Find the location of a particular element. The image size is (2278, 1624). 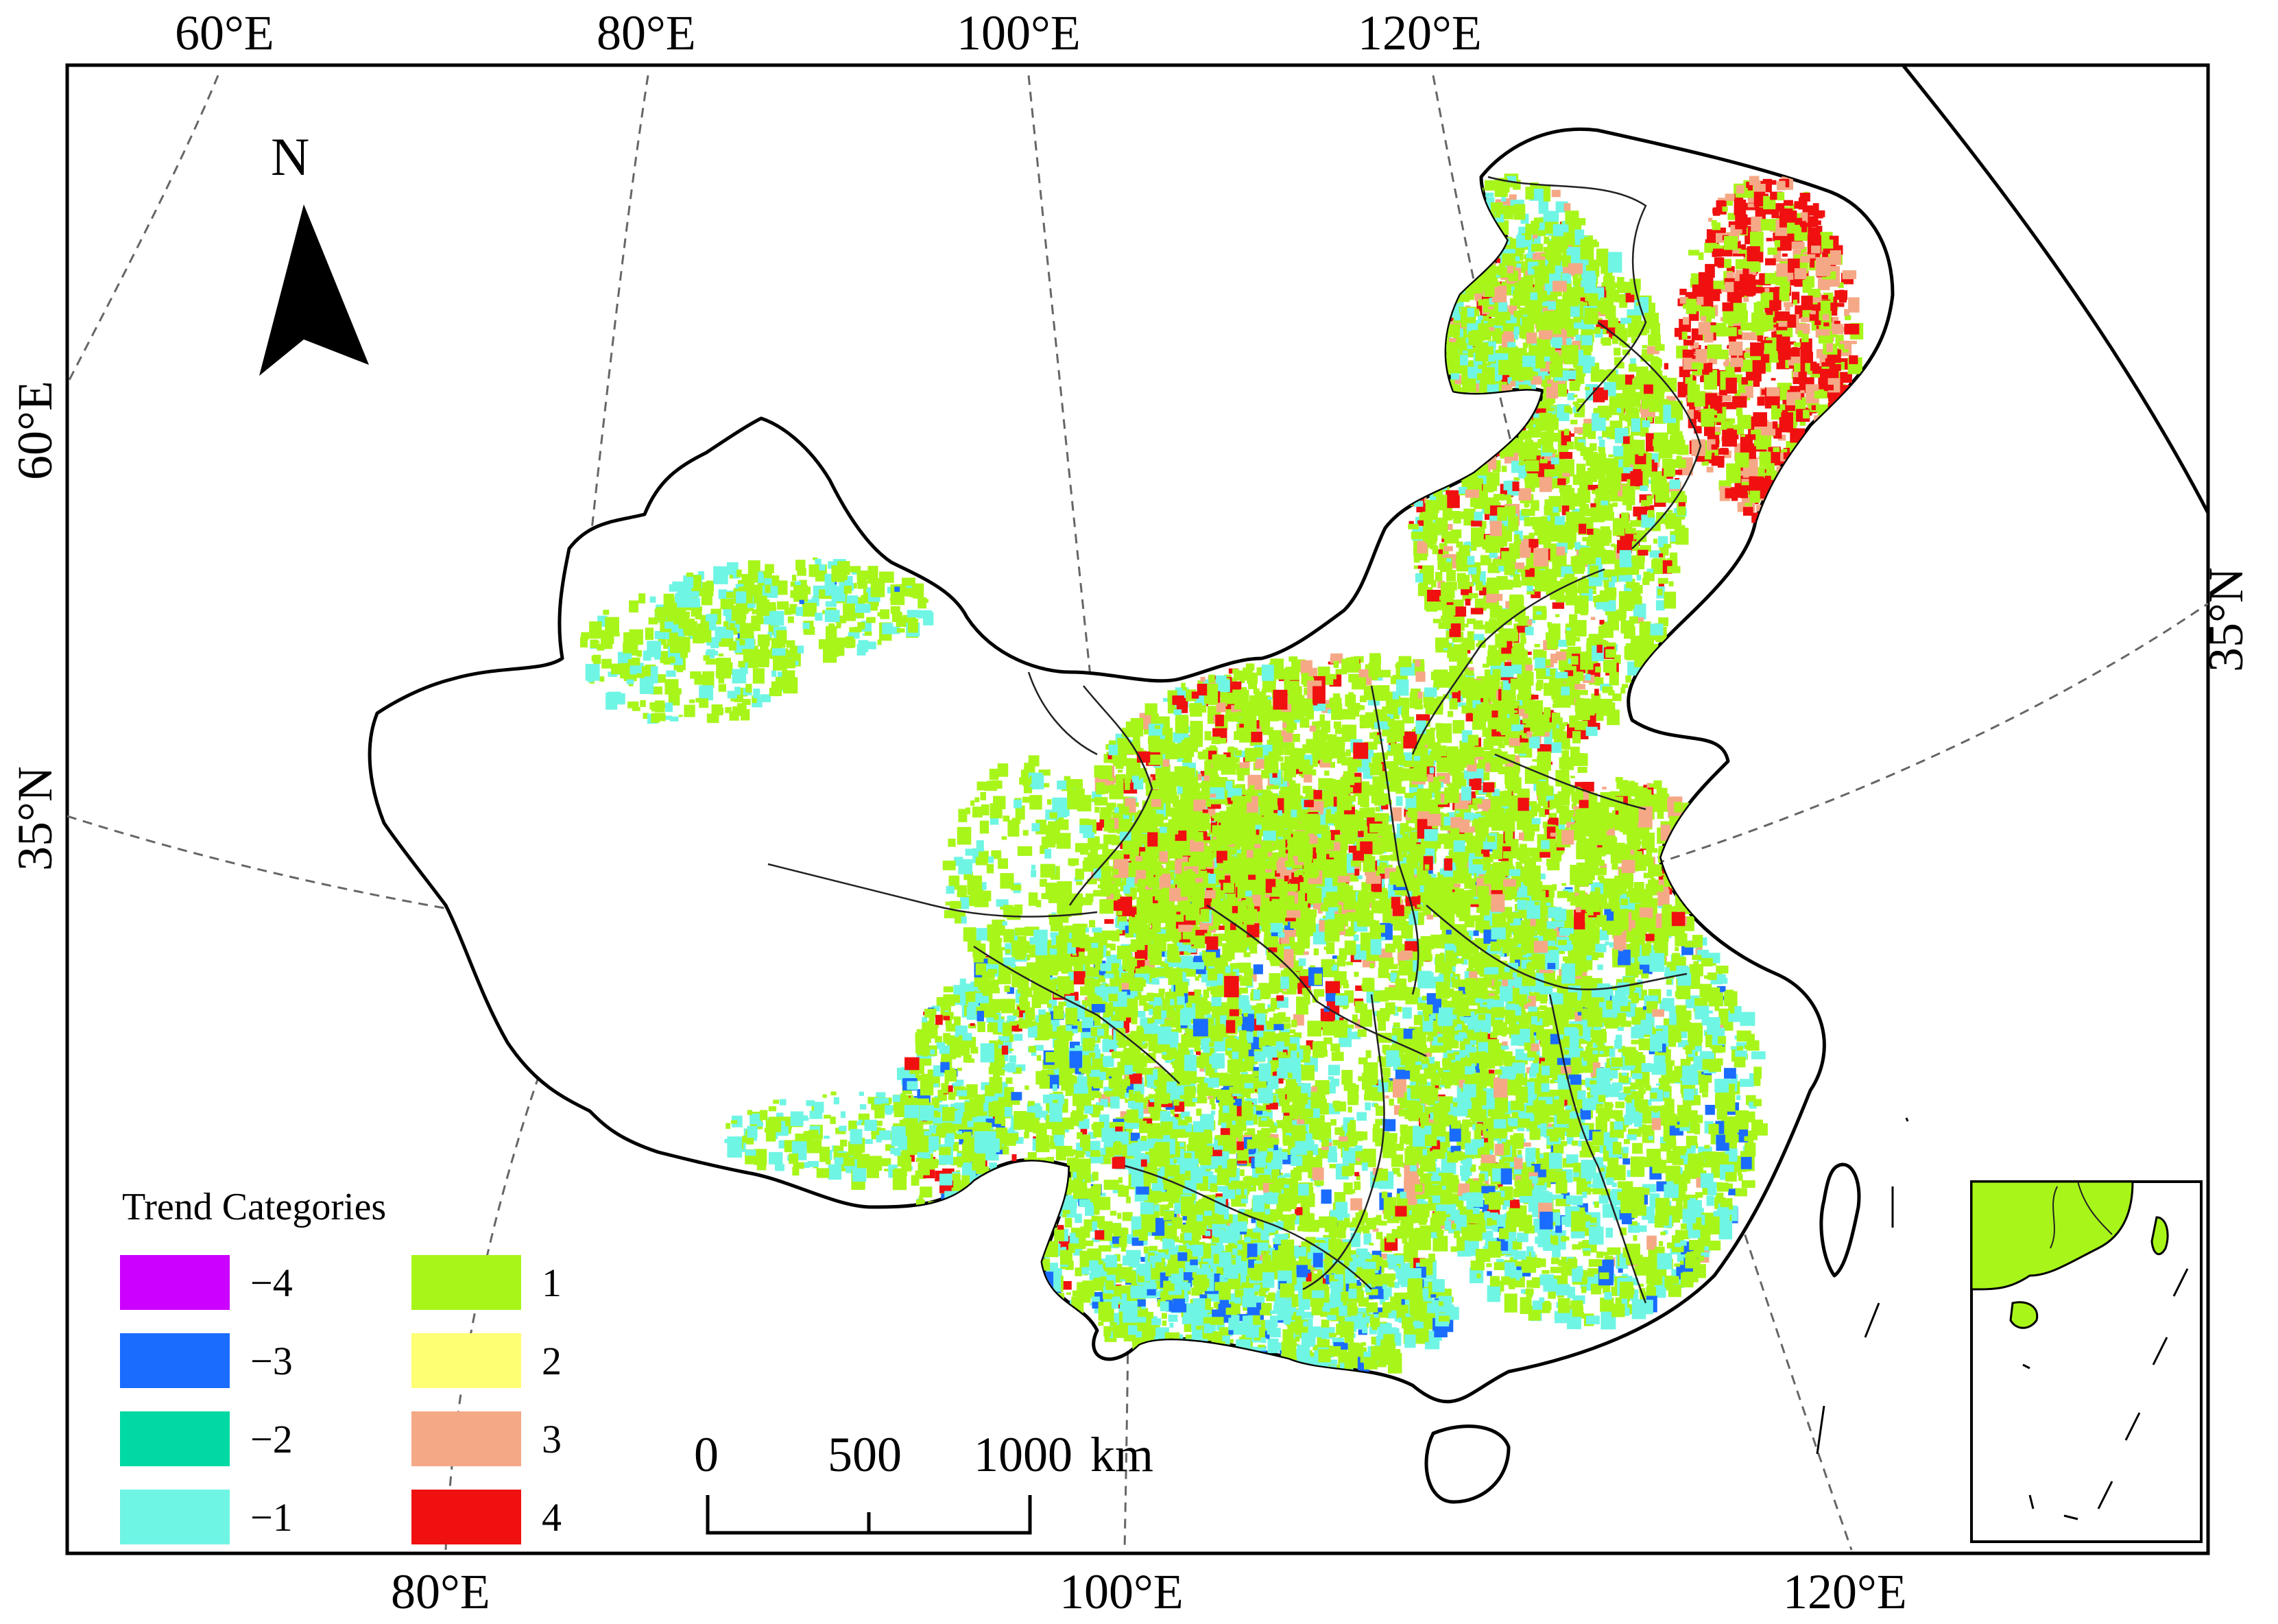

taiwan-island is located at coordinates (1840, 1221).